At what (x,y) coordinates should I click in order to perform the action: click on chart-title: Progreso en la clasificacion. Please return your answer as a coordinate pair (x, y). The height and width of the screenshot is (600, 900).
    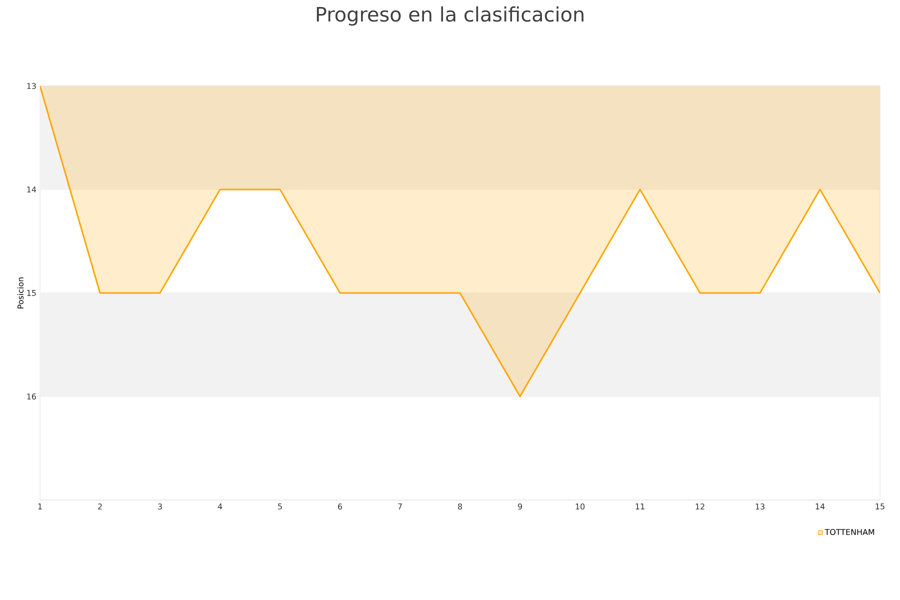
    Looking at the image, I should click on (450, 16).